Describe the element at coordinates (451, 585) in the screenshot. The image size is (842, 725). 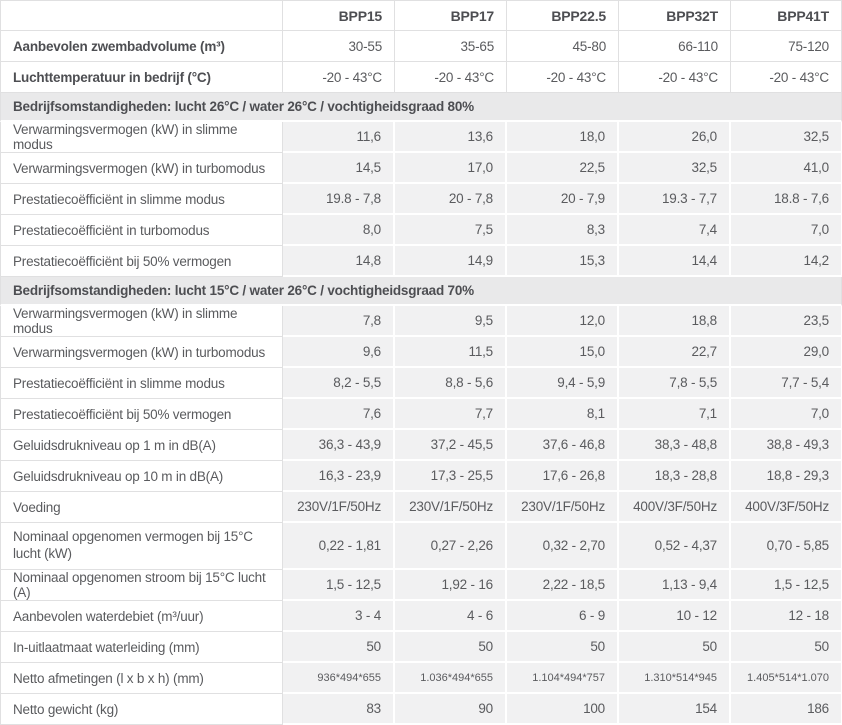
I see `cell-value: 1,92 - 16` at that location.